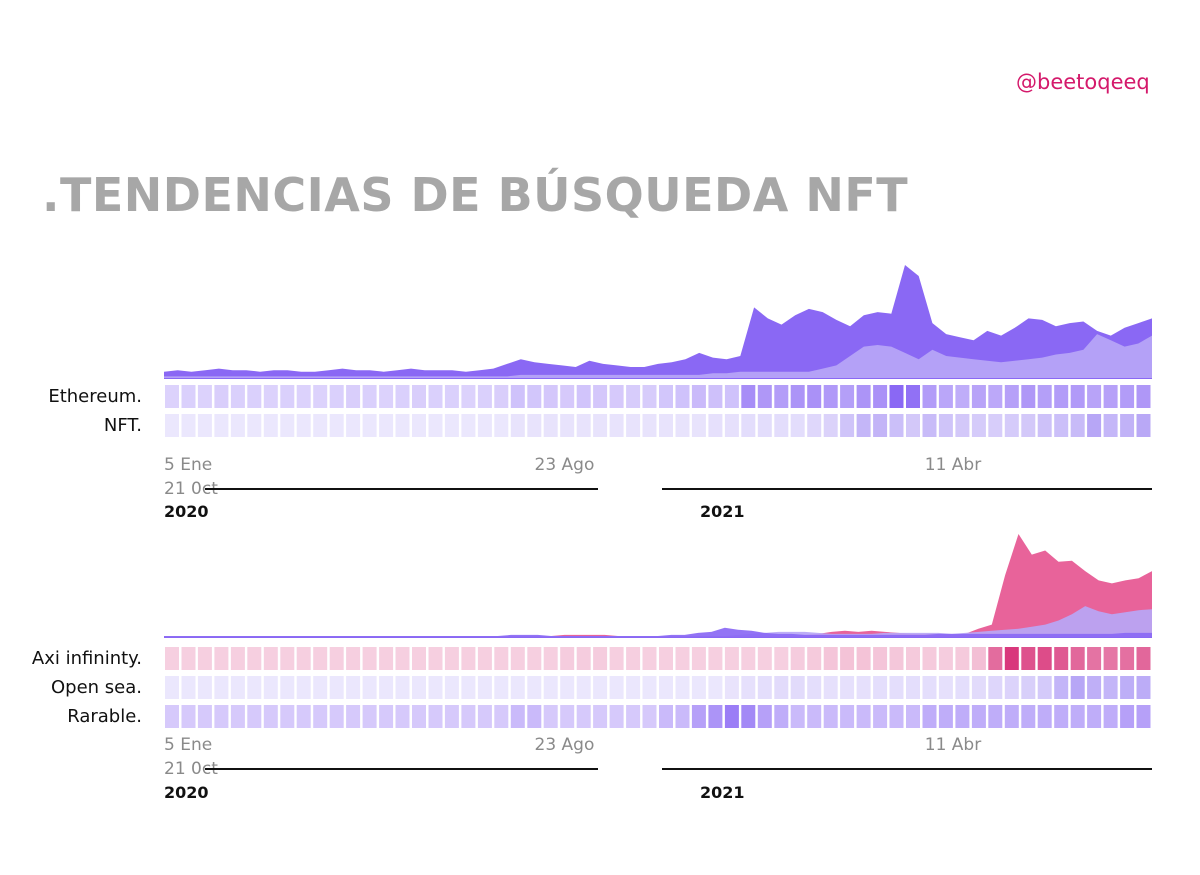 The image size is (1200, 875). What do you see at coordinates (104, 716) in the screenshot?
I see `heatmap-row-label: Rarable.` at bounding box center [104, 716].